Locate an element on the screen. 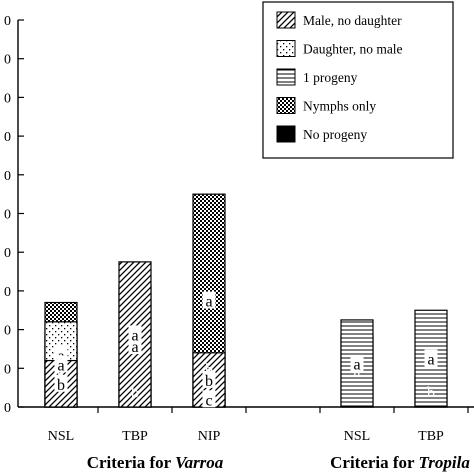 Image resolution: width=474 pixels, height=474 pixels. legend-label: Nymphs only is located at coordinates (339, 106).